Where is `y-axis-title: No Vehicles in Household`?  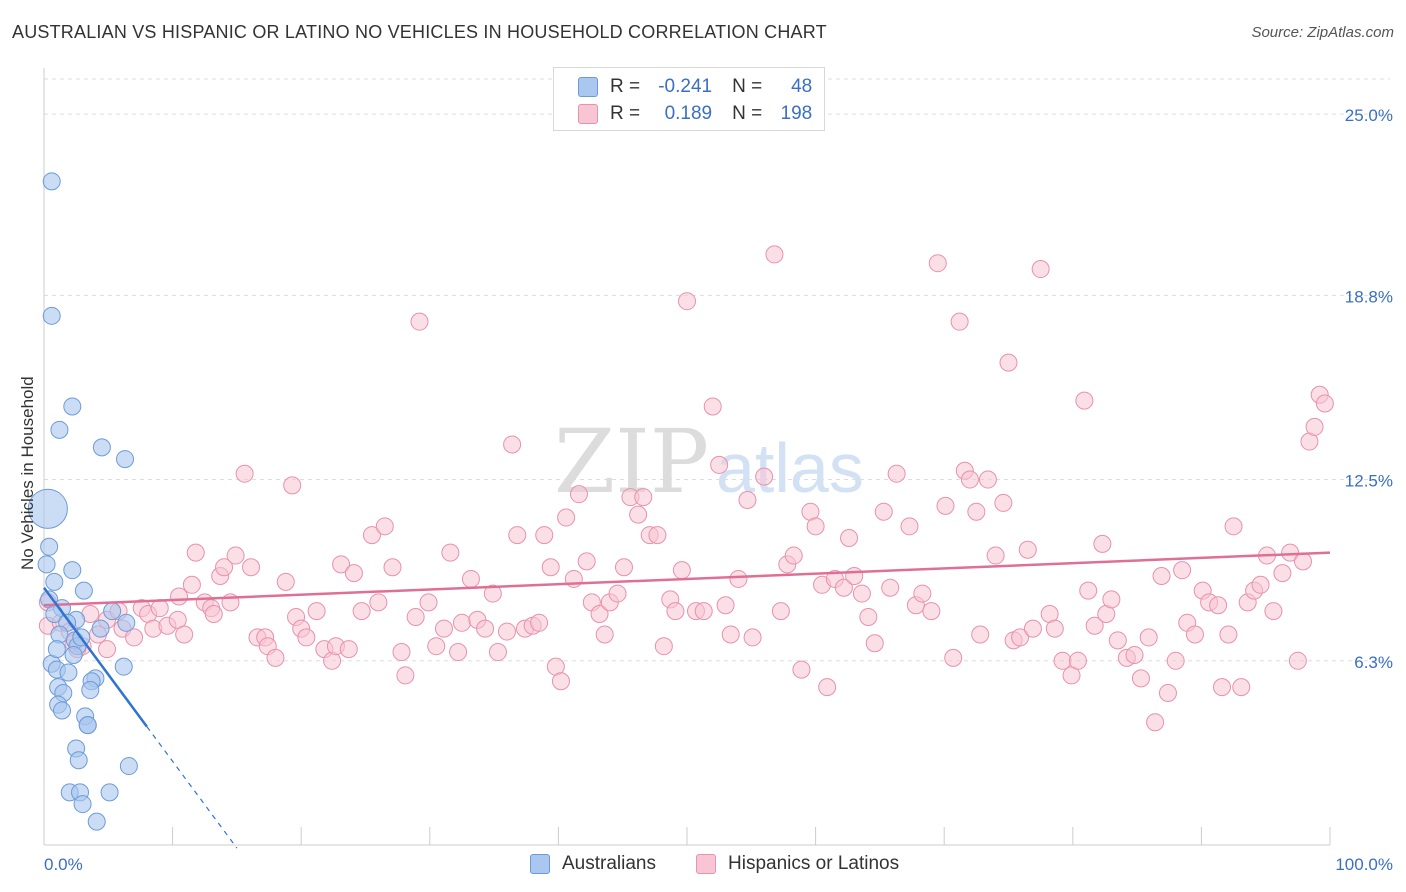 y-axis-title: No Vehicles in Household is located at coordinates (27, 473).